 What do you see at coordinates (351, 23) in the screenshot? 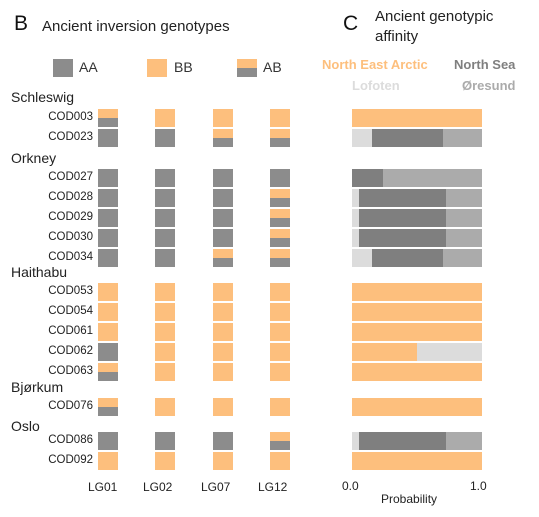
I see `panel-c-letter: C` at bounding box center [351, 23].